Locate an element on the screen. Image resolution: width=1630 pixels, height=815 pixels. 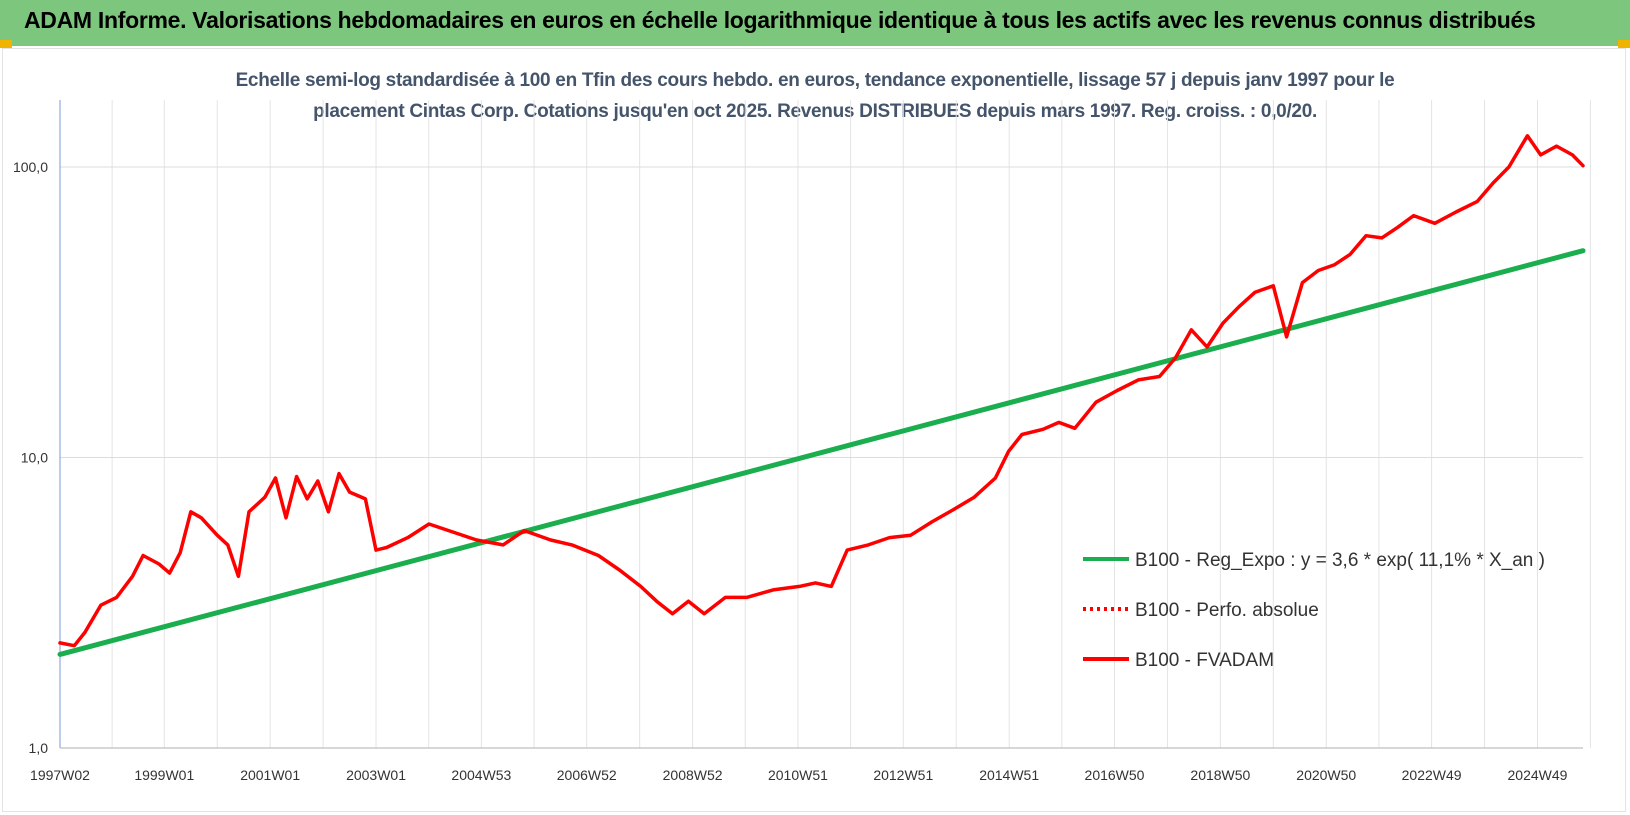
x-tick-label: 2014W51 is located at coordinates (1009, 775).